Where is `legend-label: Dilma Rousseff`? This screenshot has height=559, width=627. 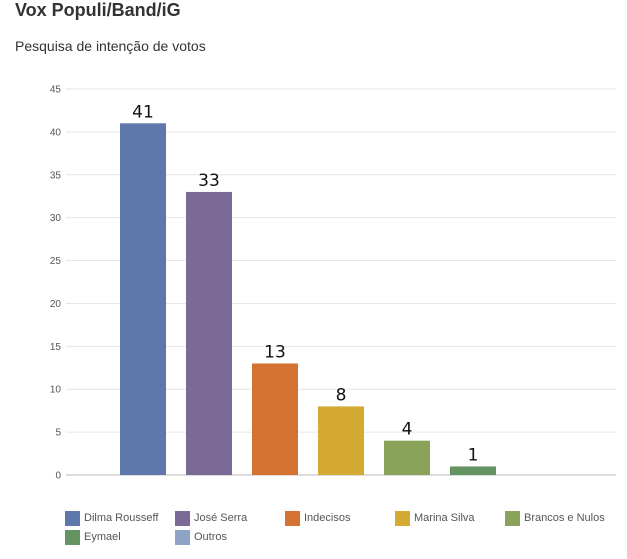 legend-label: Dilma Rousseff is located at coordinates (121, 518).